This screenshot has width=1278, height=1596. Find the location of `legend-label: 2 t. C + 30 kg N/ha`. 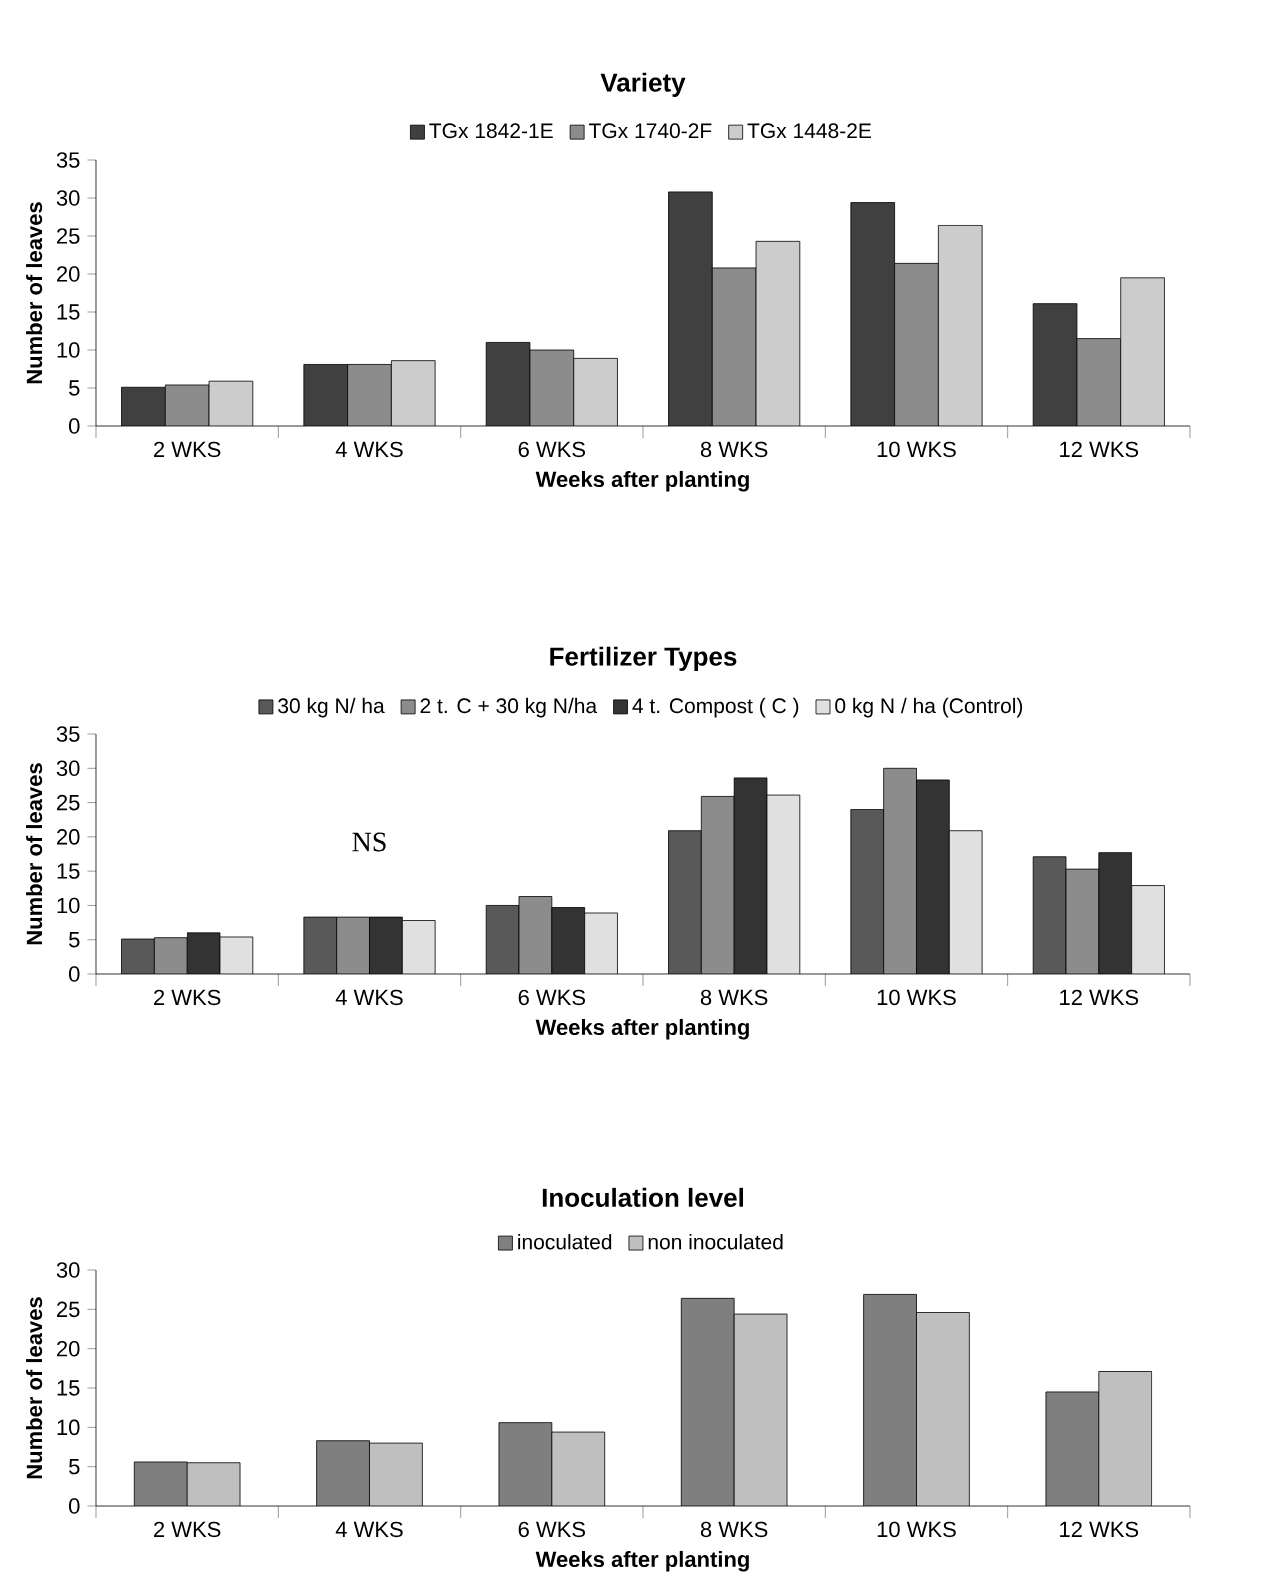

legend-label: 2 t. C + 30 kg N/ha is located at coordinates (509, 707).